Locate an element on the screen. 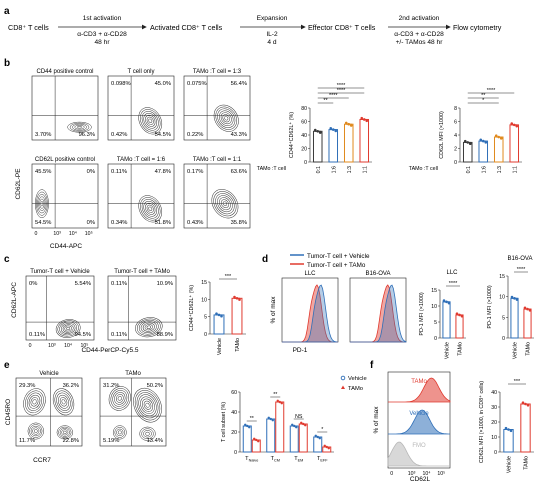  b-flow-5-blob0-contour is located at coordinates (225, 204).